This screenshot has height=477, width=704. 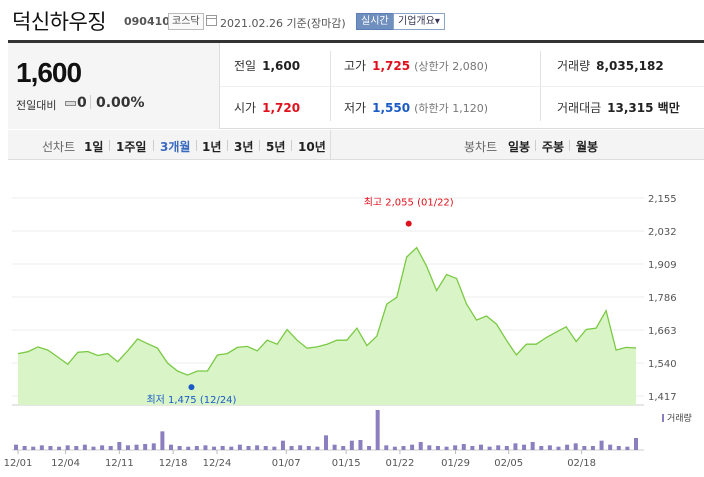 What do you see at coordinates (212, 147) in the screenshot?
I see `tab-1year: 1년` at bounding box center [212, 147].